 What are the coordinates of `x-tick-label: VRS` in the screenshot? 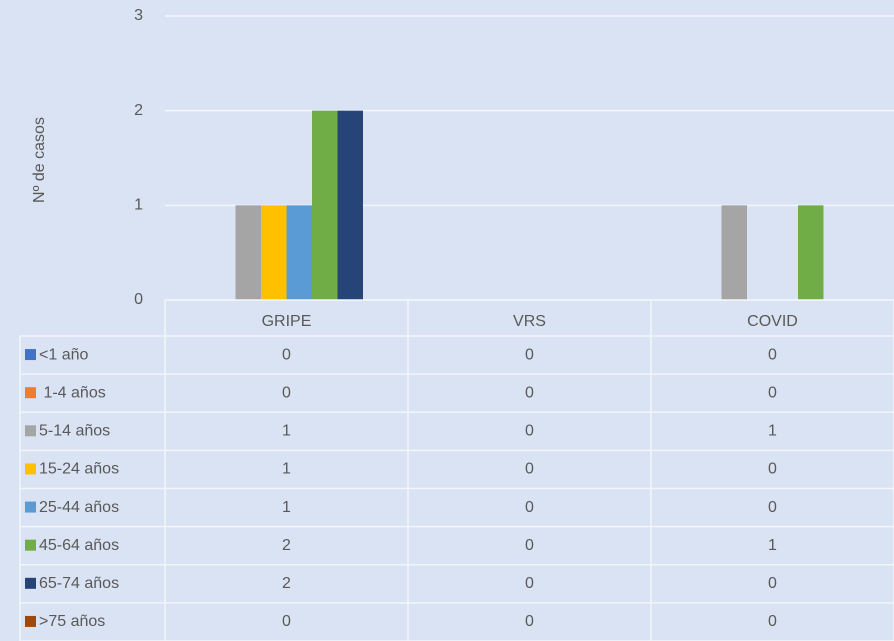 It's located at (529, 321).